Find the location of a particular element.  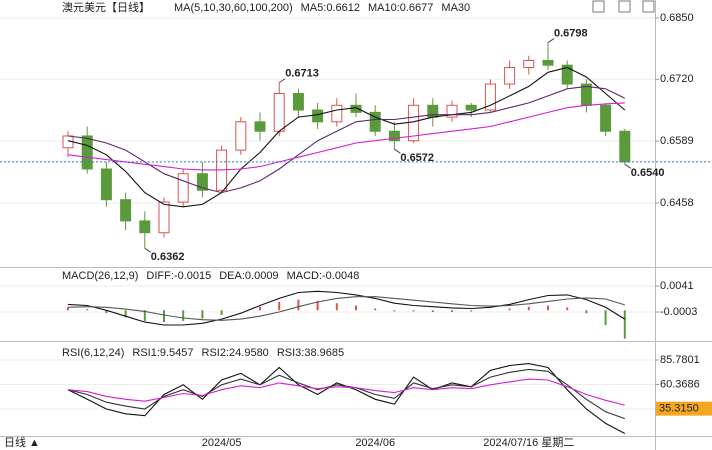

y-tick-label: 0.6850 is located at coordinates (677, 18).